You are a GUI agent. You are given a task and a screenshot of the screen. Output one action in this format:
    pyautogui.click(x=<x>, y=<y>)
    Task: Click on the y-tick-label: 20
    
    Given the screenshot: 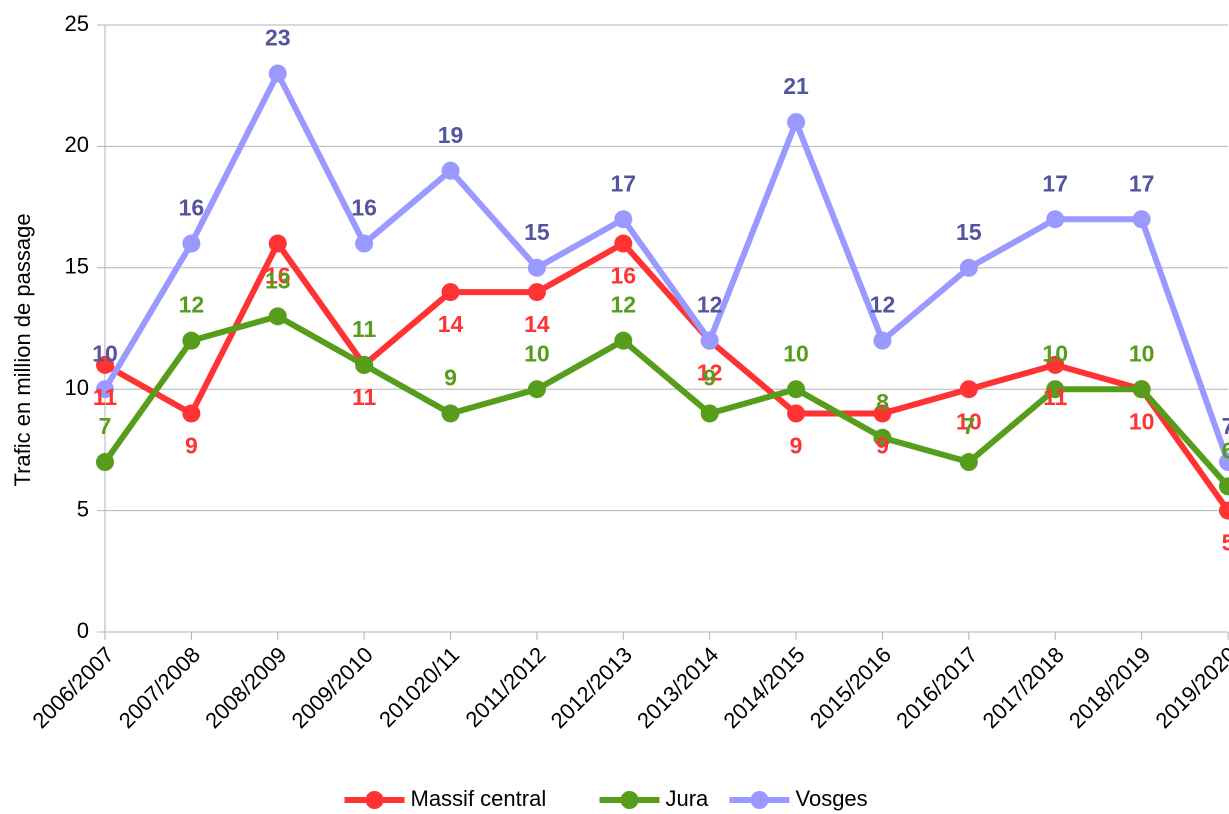 What is the action you would take?
    pyautogui.click(x=77, y=144)
    